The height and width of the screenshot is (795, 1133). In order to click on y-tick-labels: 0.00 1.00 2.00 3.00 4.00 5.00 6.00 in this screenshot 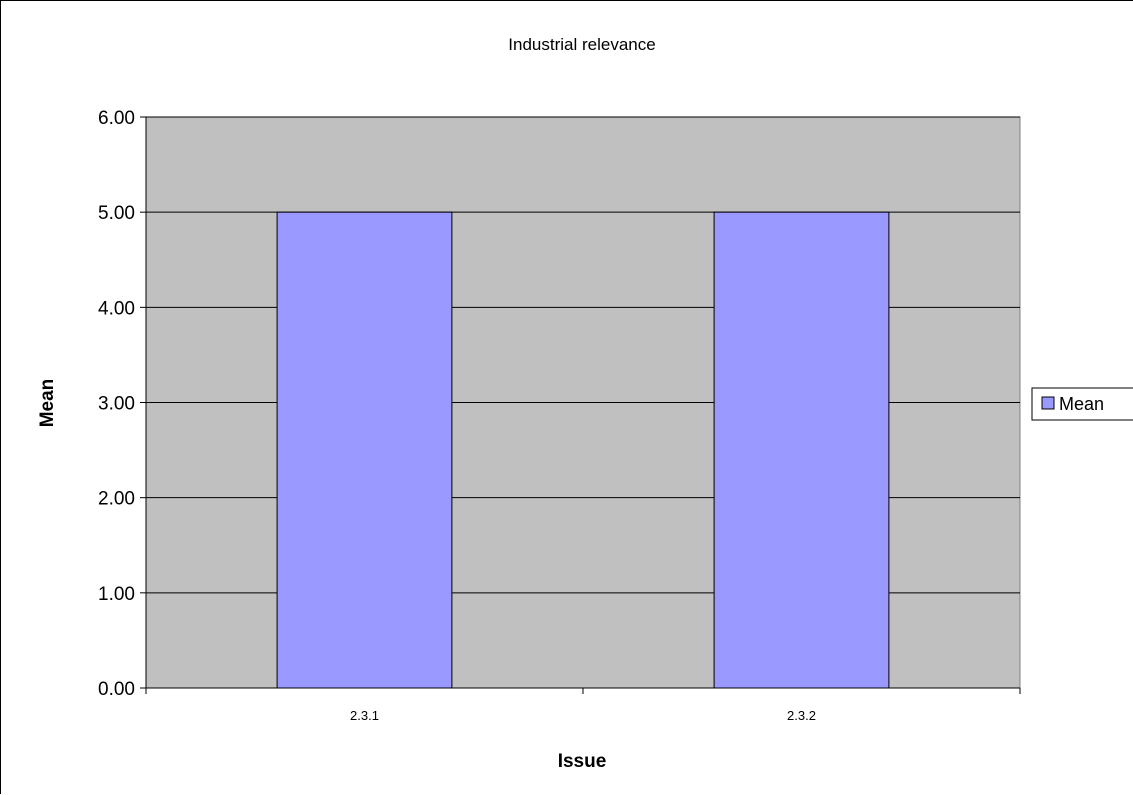, I will do `click(116, 404)`.